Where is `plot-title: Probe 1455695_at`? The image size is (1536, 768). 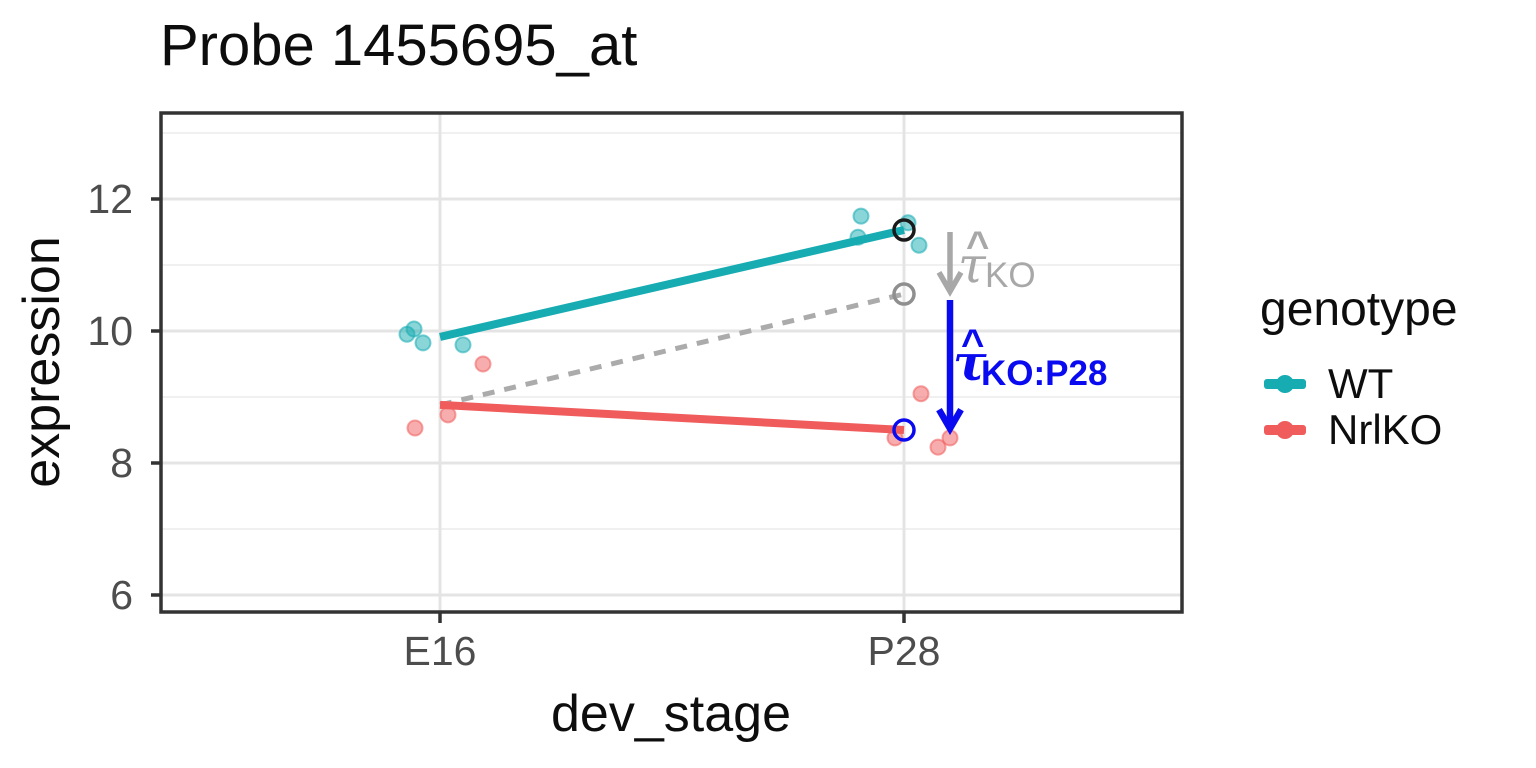 plot-title: Probe 1455695_at is located at coordinates (399, 45).